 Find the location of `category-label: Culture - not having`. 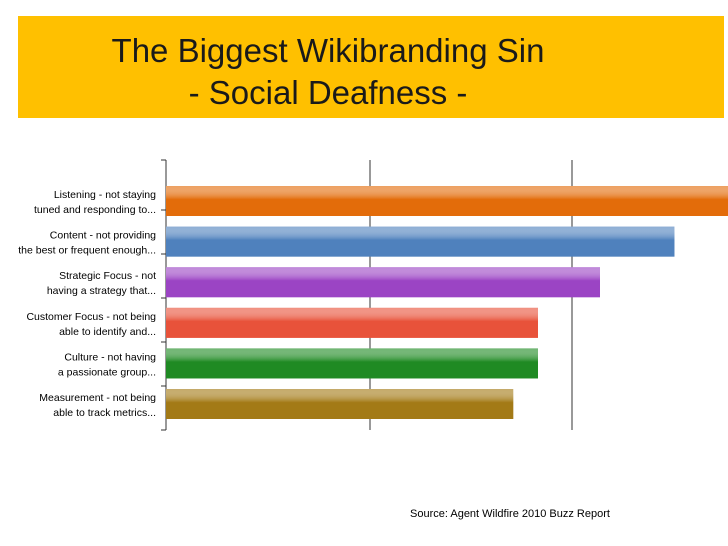

category-label: Culture - not having is located at coordinates (110, 357).